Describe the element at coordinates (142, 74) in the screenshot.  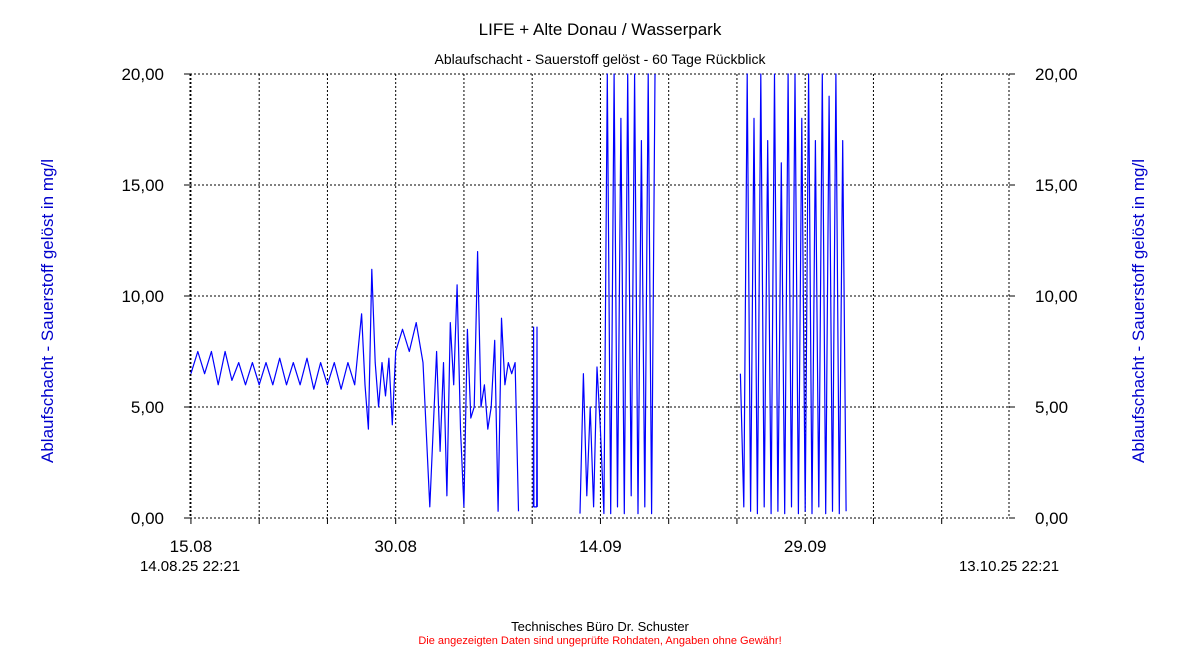
I see `y-tick-label-left: 20,00` at that location.